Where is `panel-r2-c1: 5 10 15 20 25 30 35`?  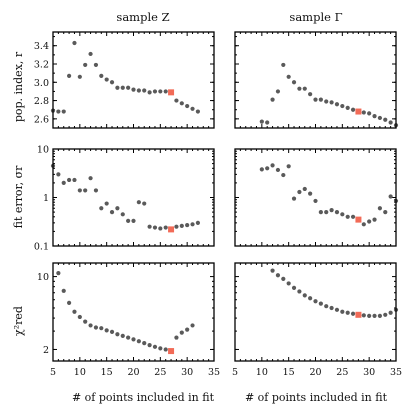 panel-r2-c1: 5 10 15 20 25 30 35 is located at coordinates (317, 320).